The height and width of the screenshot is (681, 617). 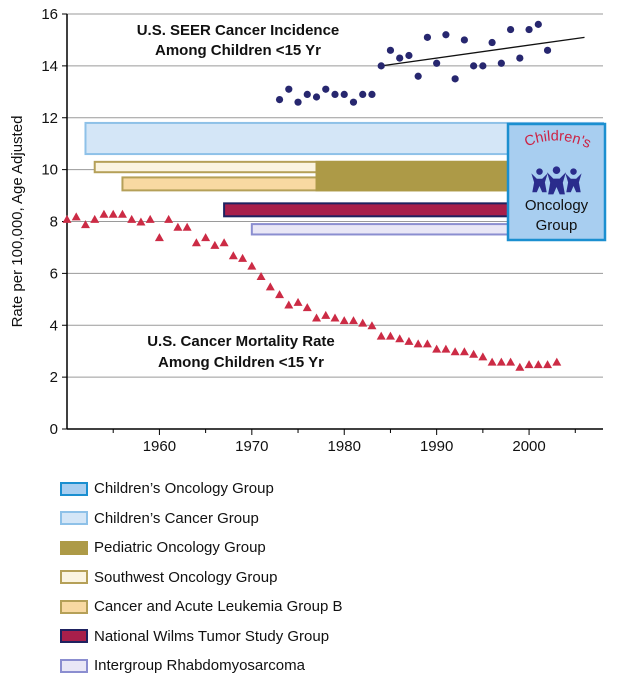 I want to click on people-icon, so click(x=556, y=180).